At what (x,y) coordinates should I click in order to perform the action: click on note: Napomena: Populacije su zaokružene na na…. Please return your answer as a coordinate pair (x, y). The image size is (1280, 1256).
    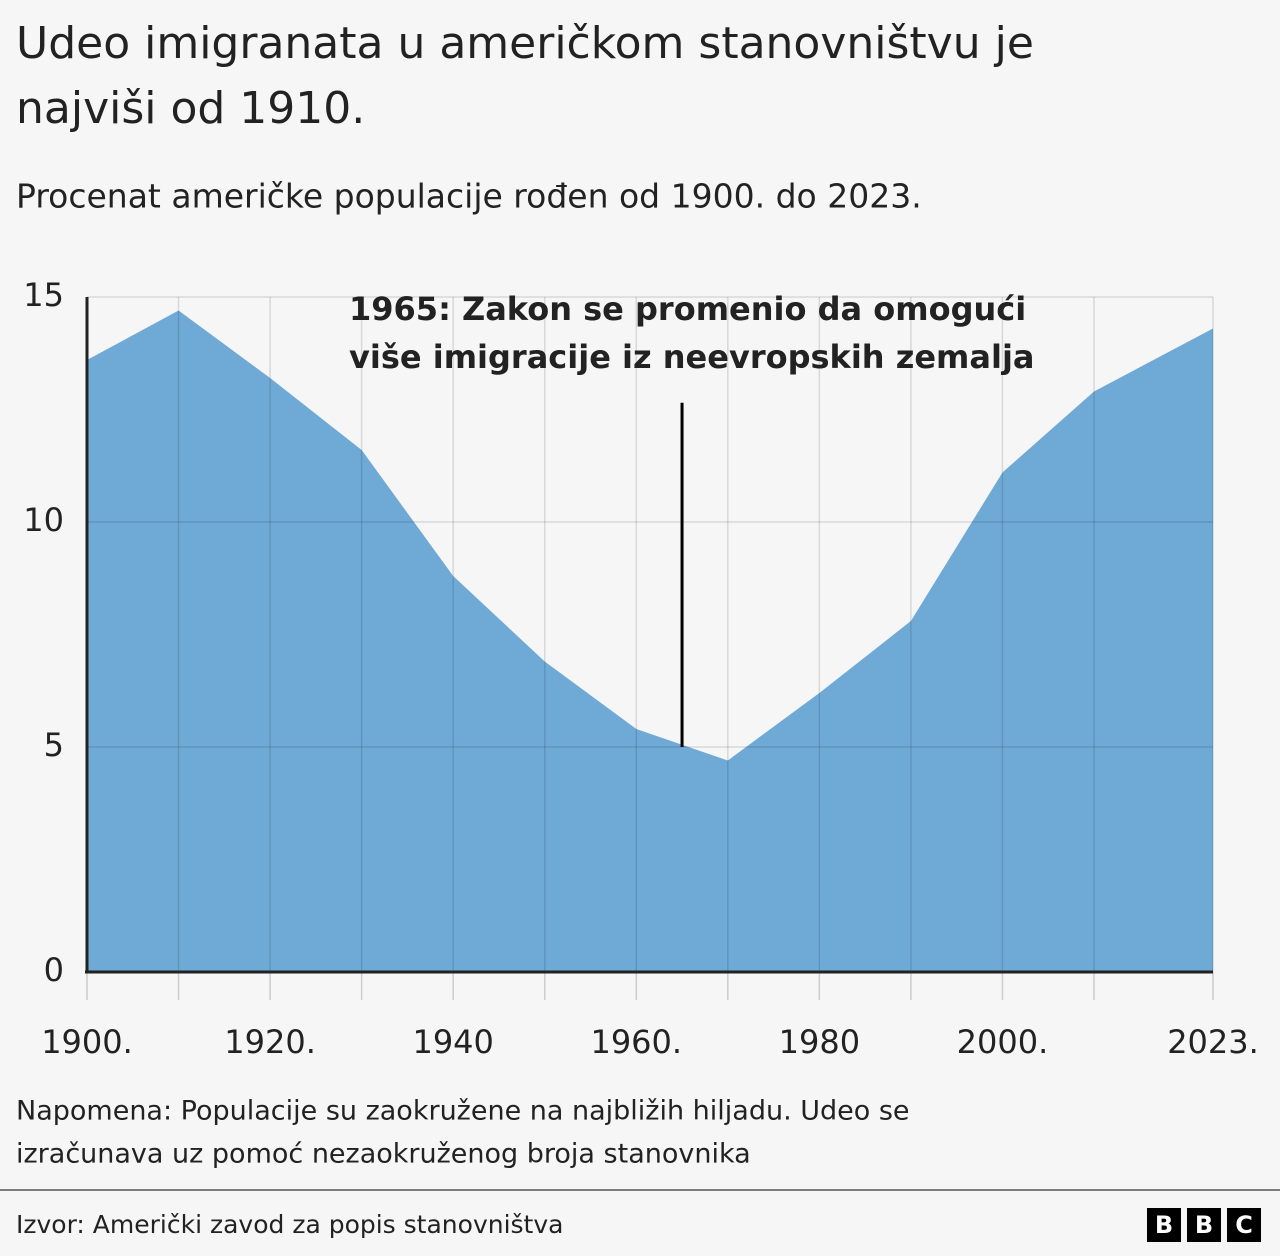
    Looking at the image, I should click on (463, 1111).